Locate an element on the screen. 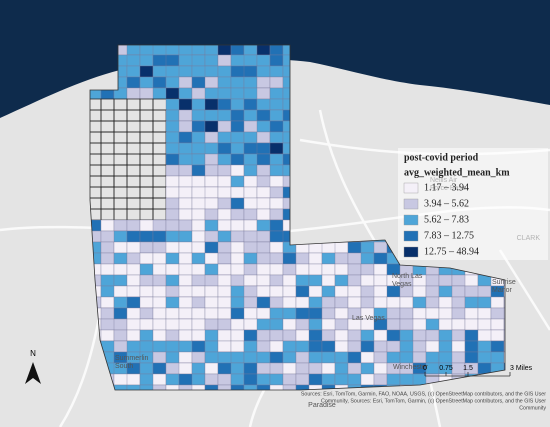  place-label: Vegas is located at coordinates (402, 284).